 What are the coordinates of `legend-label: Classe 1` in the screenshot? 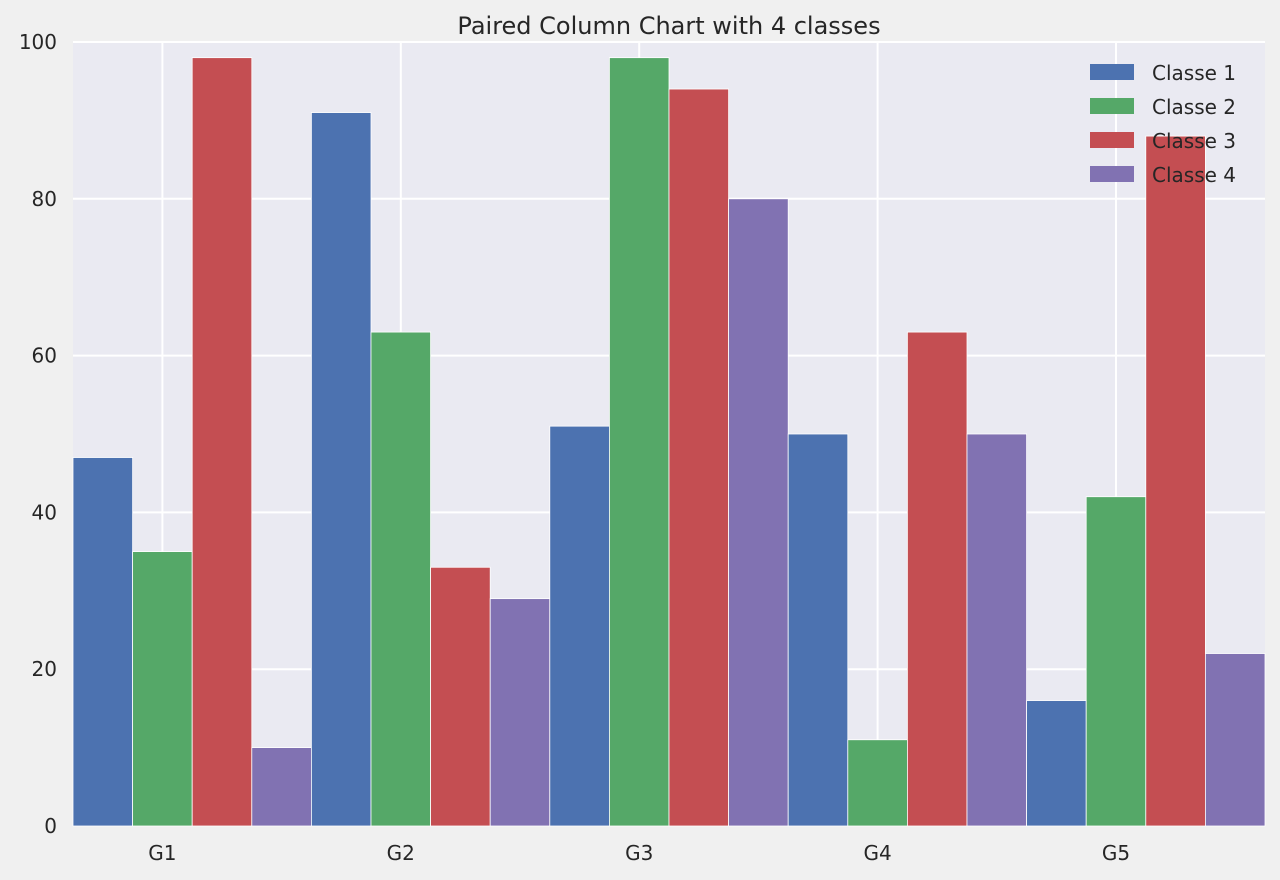 It's located at (1194, 73).